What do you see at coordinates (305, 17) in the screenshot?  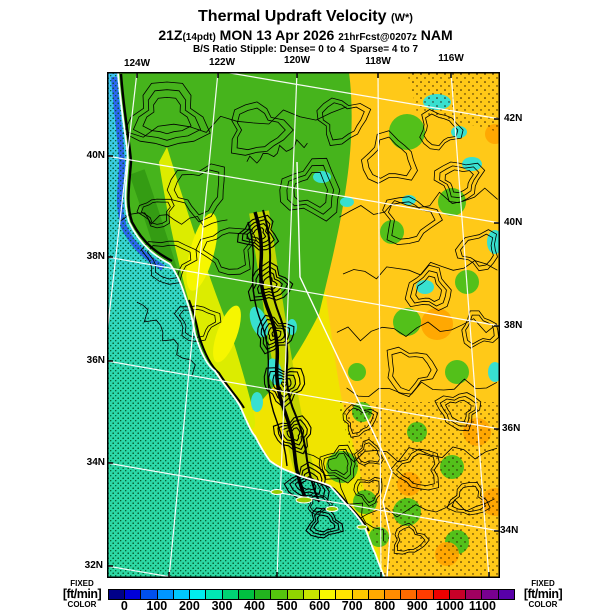 I see `page-title: Thermal Updraft Velocity (W*)` at bounding box center [305, 17].